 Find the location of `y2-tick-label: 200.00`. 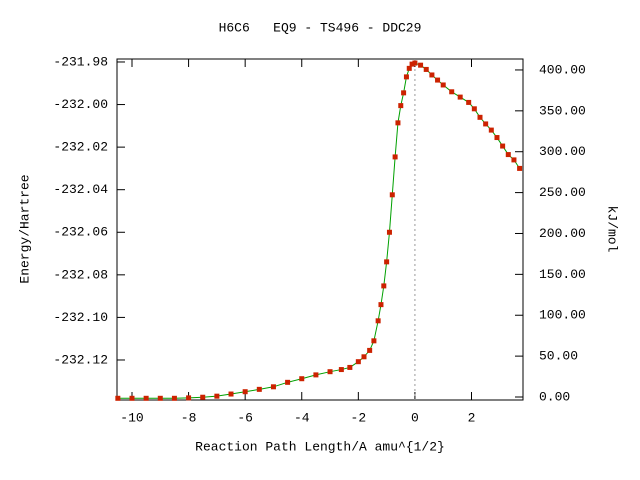

y2-tick-label: 200.00 is located at coordinates (562, 233).